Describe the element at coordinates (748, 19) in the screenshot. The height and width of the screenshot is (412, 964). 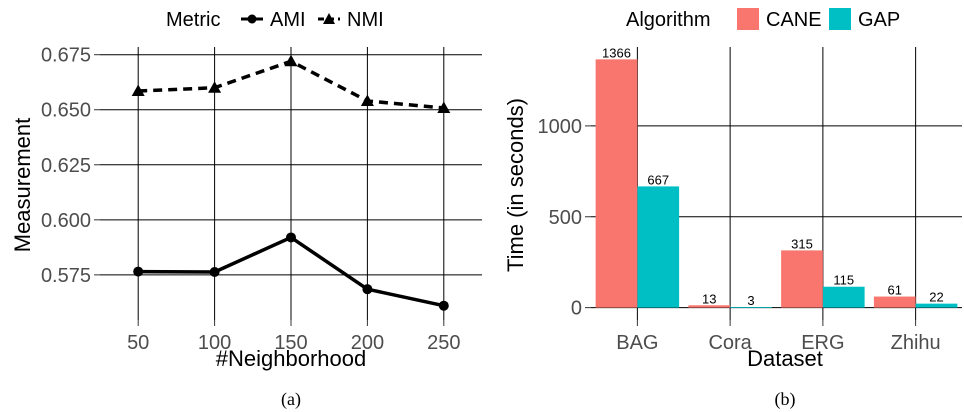
I see `legend-cane-key` at that location.